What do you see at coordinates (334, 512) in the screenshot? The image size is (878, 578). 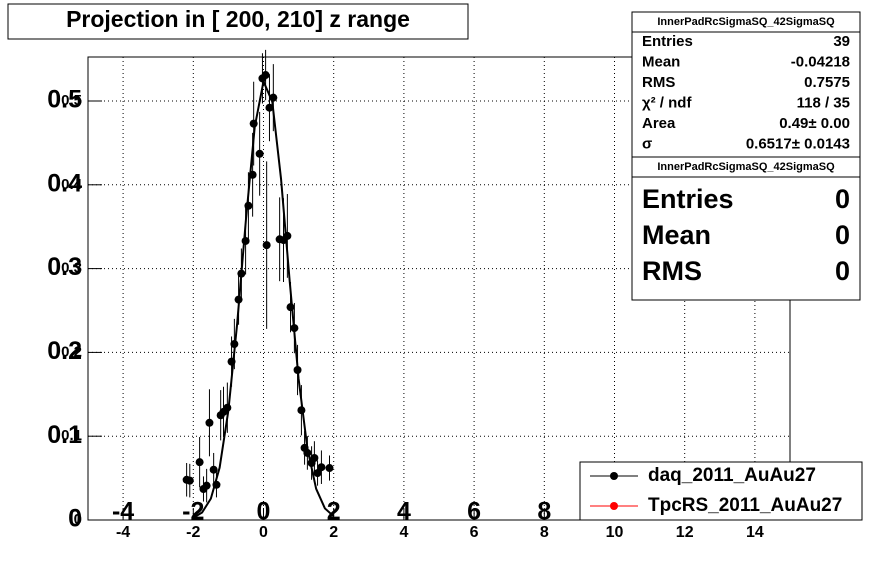 I see `x-tick-label-large: 2` at bounding box center [334, 512].